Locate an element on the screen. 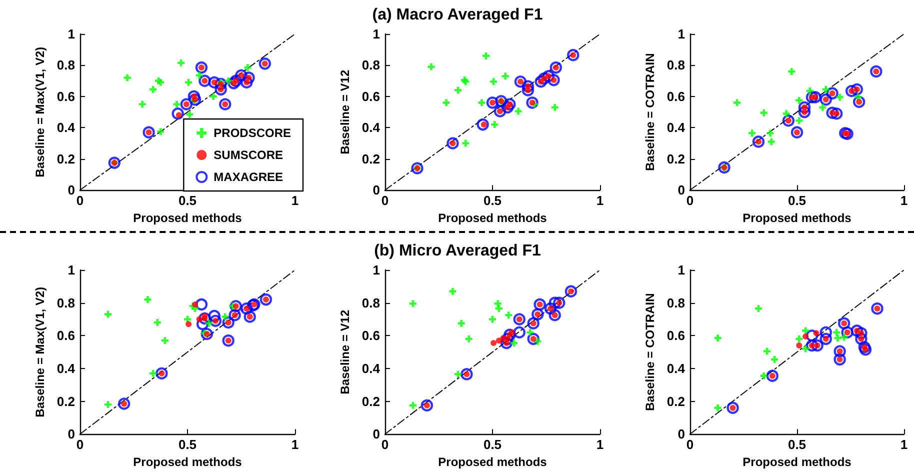 Image resolution: width=914 pixels, height=473 pixels. legend-label: SUMSCORE is located at coordinates (248, 155).